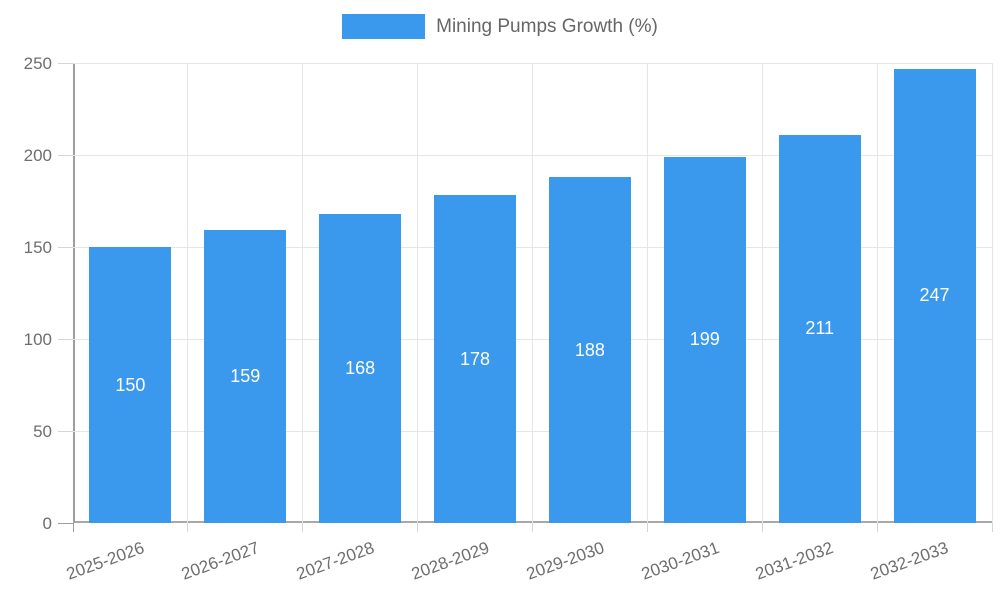  I want to click on bar-value-label: 247, so click(934, 295).